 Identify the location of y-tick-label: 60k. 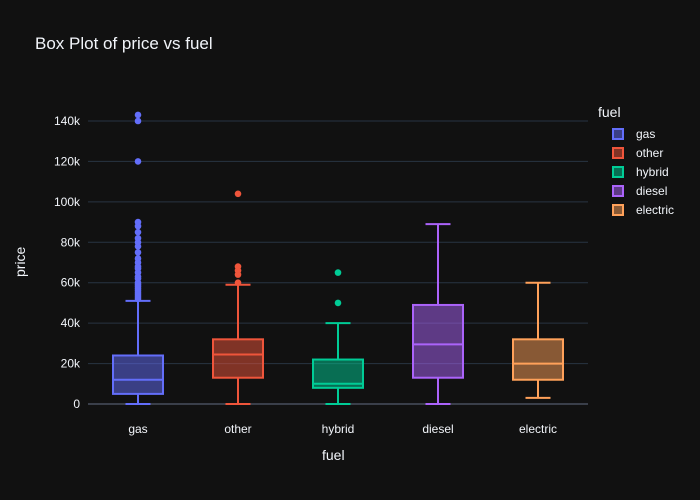
(71, 283).